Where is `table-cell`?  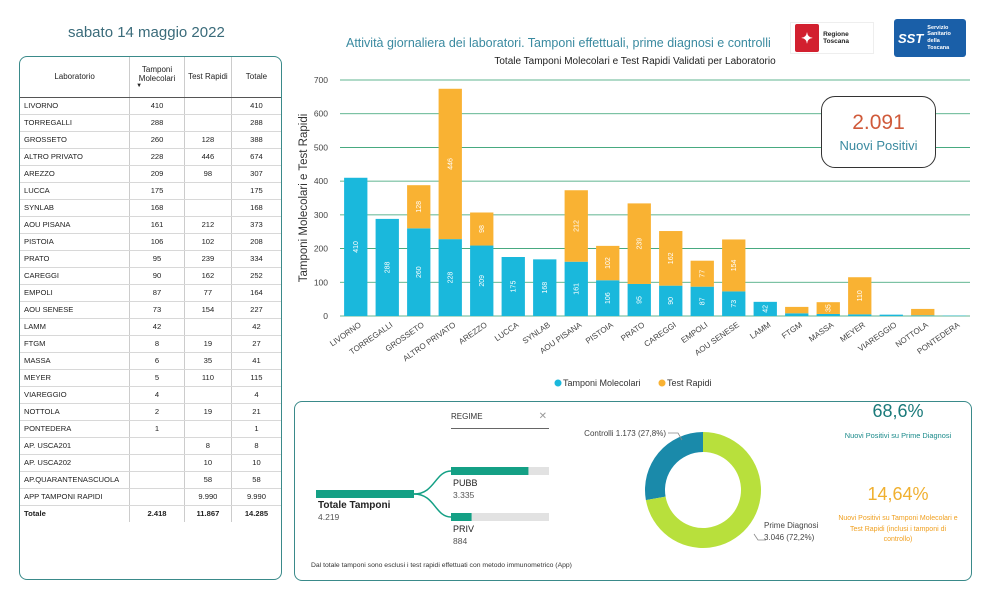 table-cell is located at coordinates (157, 446).